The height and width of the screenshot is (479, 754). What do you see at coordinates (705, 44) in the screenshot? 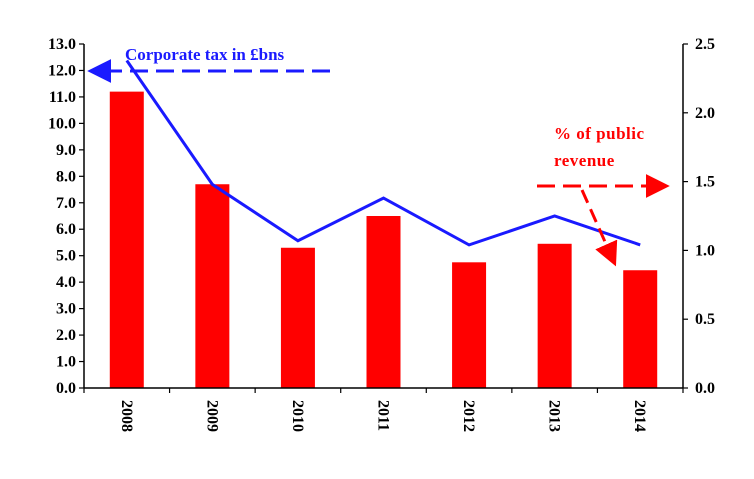
I see `right-tick-label: 2.5` at bounding box center [705, 44].